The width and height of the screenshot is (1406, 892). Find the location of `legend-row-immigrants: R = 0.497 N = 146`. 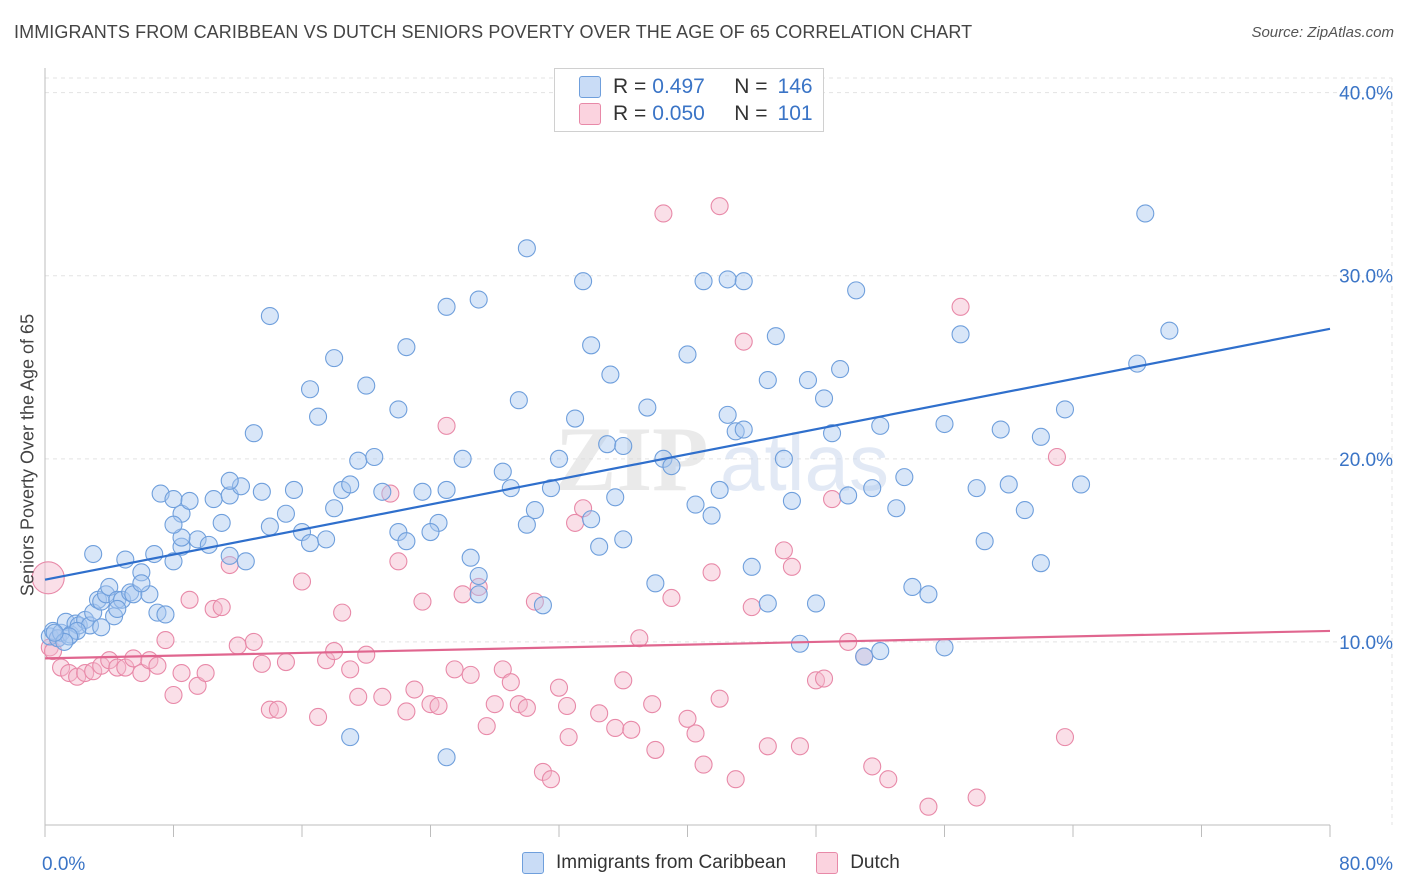

legend-row-immigrants: R = 0.497 N = 146 is located at coordinates (696, 87).